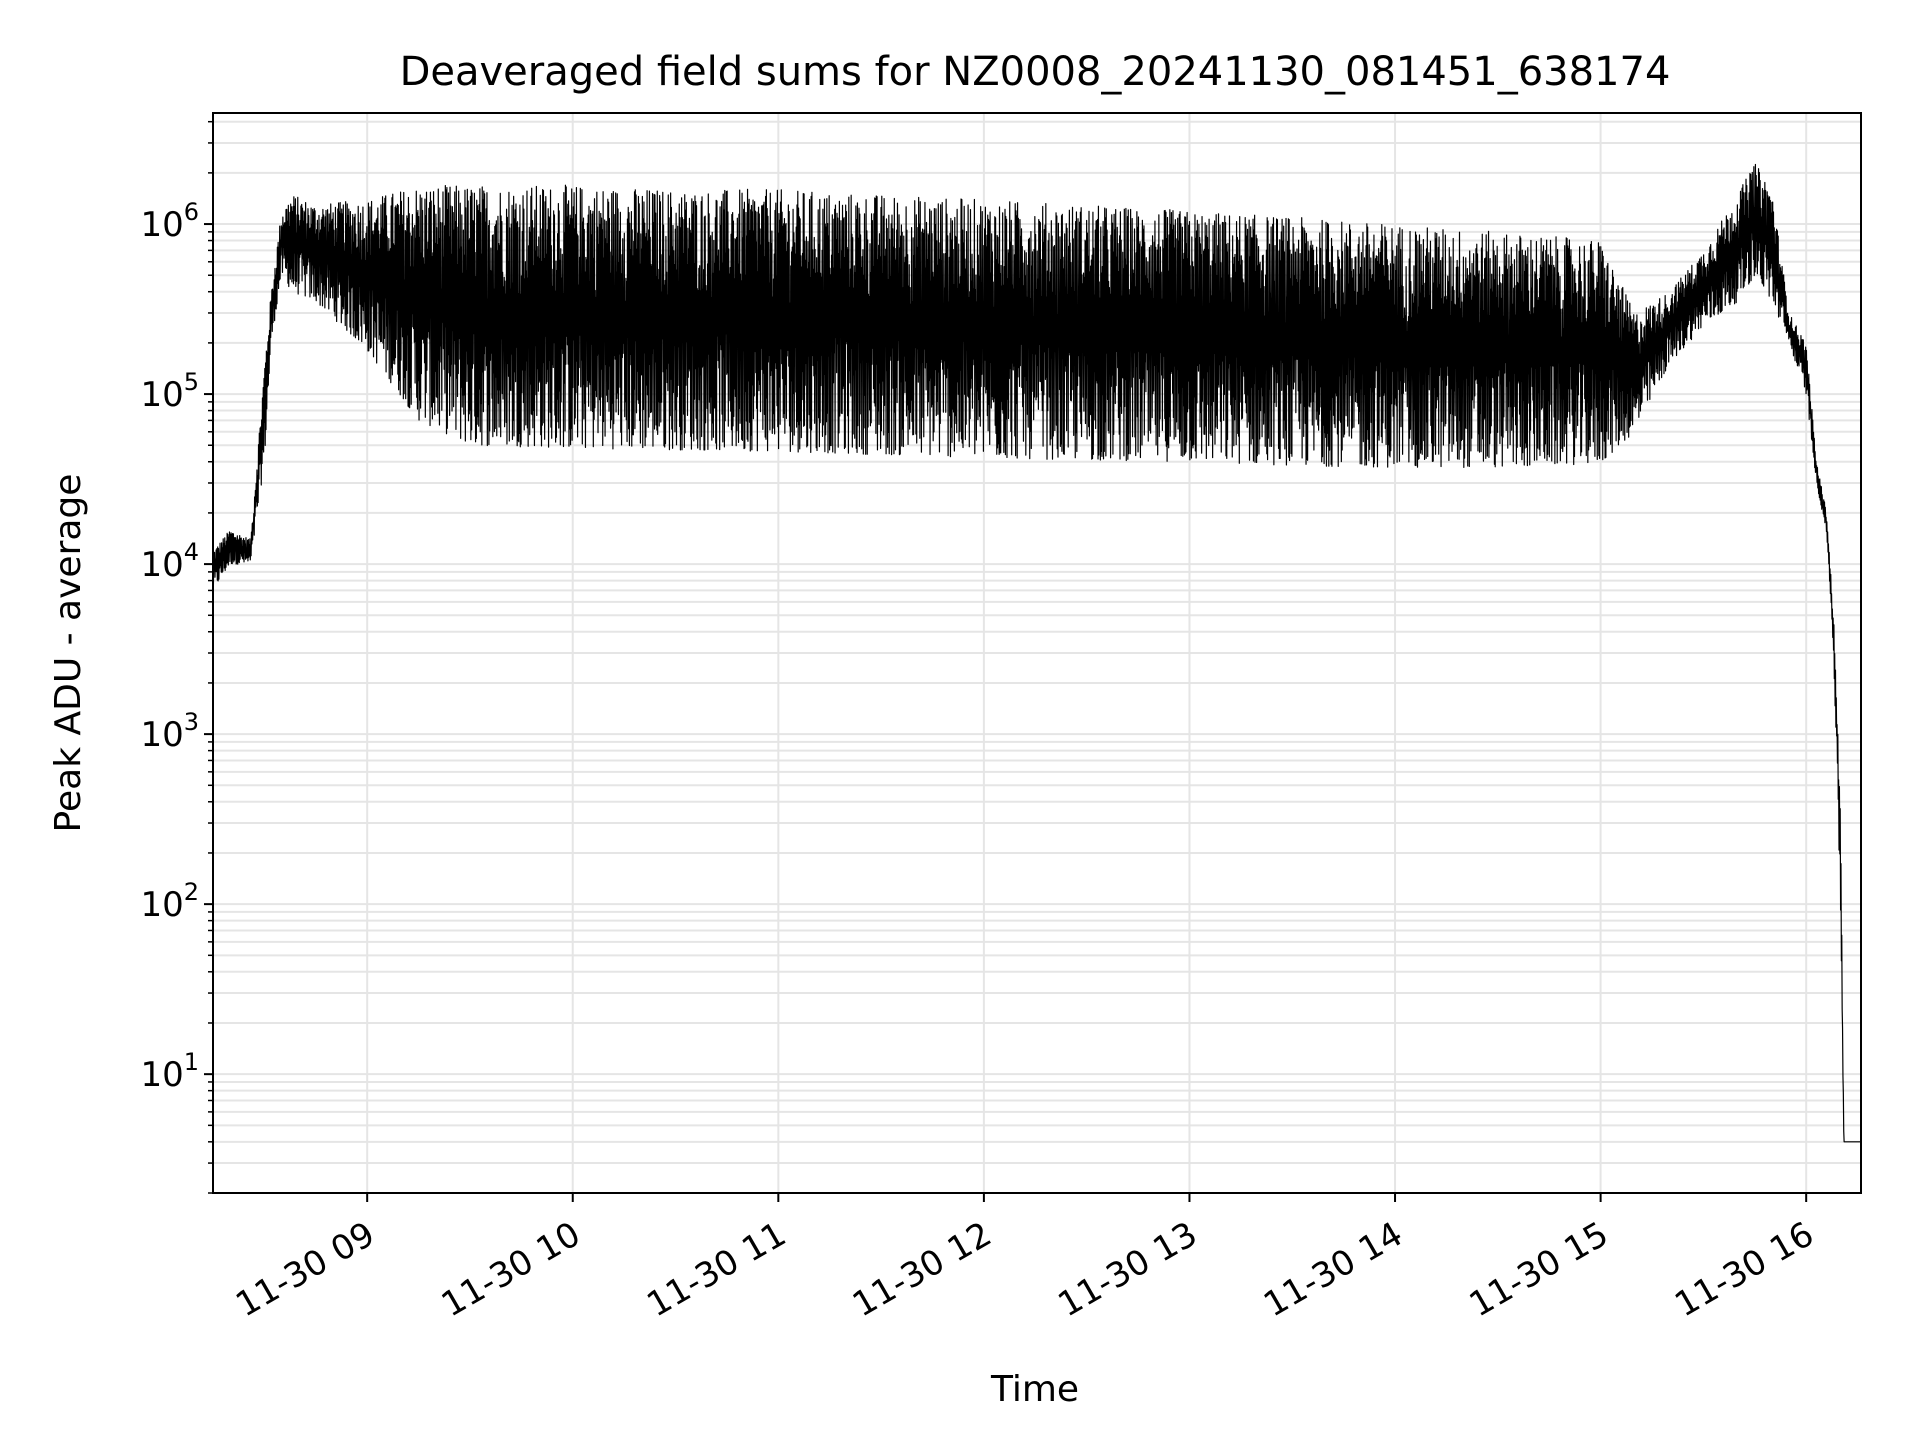 This screenshot has height=1444, width=1920. What do you see at coordinates (191, 1062) in the screenshot?
I see `y-tick-exponent: 1` at bounding box center [191, 1062].